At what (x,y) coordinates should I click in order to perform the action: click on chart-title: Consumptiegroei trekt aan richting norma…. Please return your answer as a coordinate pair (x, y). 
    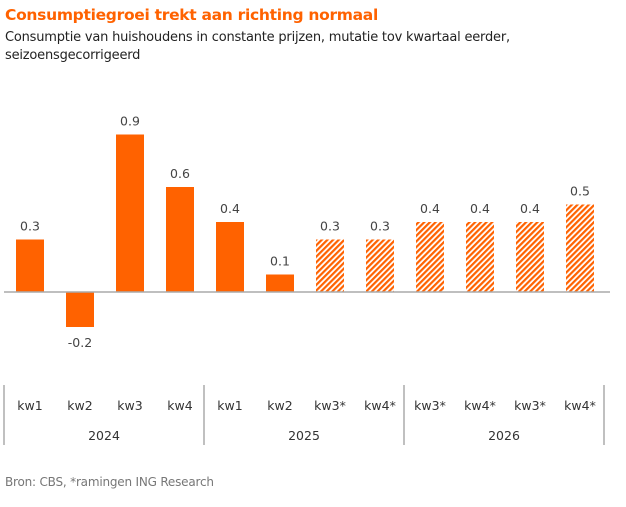
    Looking at the image, I should click on (191, 15).